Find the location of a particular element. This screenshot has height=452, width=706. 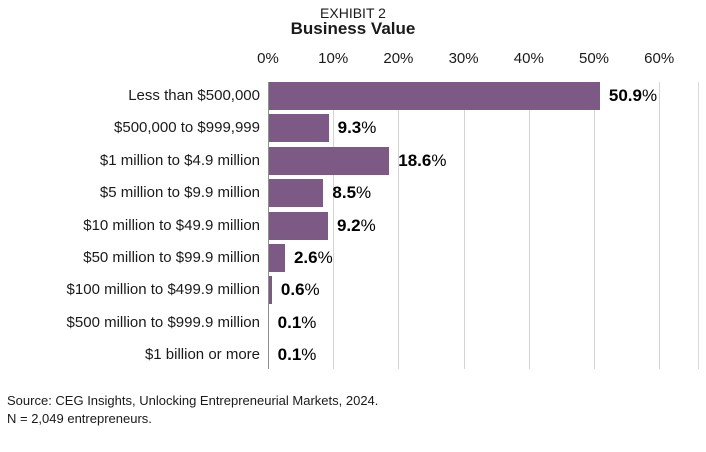

category-label: $1 million to $4.9 million is located at coordinates (179, 160).